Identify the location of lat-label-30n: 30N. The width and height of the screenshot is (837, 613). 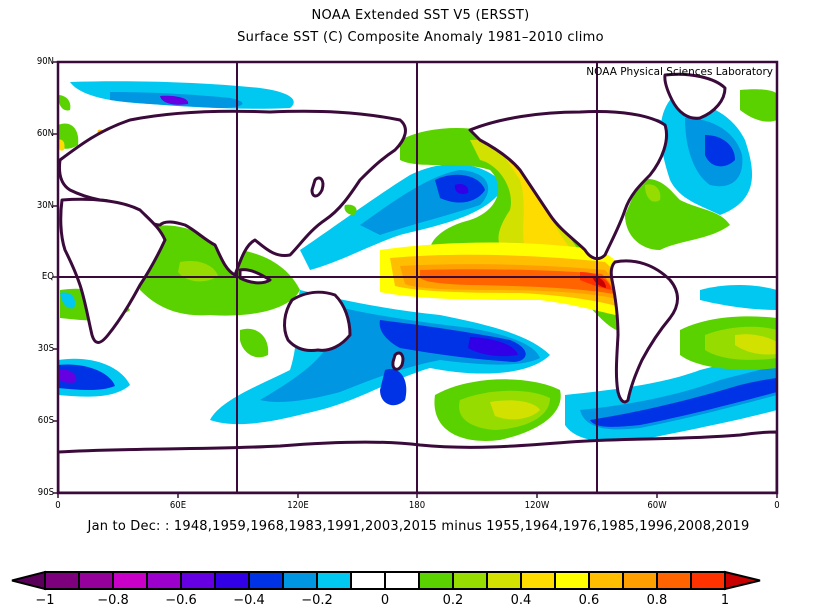
(45, 205).